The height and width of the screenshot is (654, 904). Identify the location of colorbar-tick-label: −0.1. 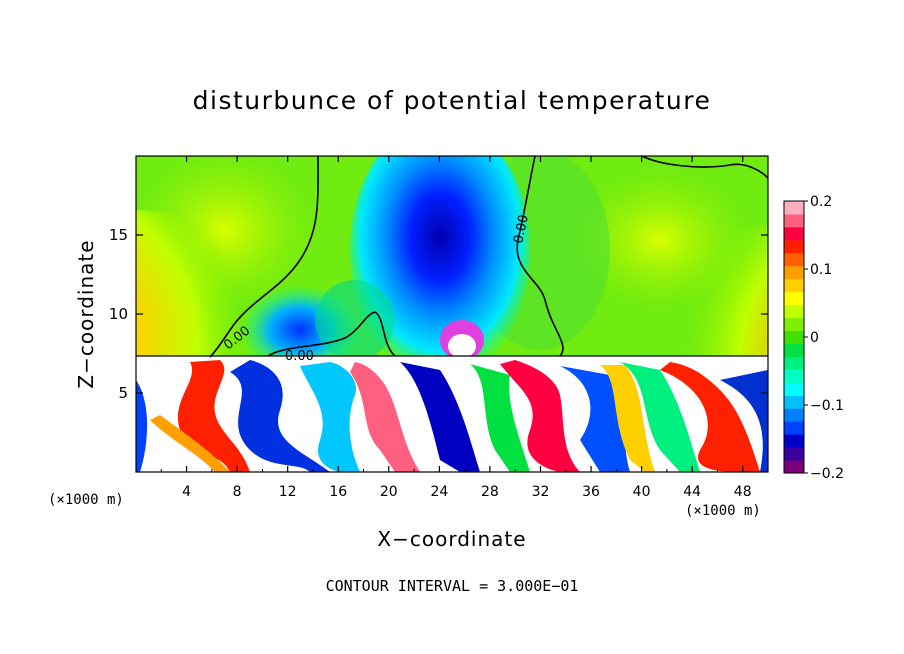
(827, 406).